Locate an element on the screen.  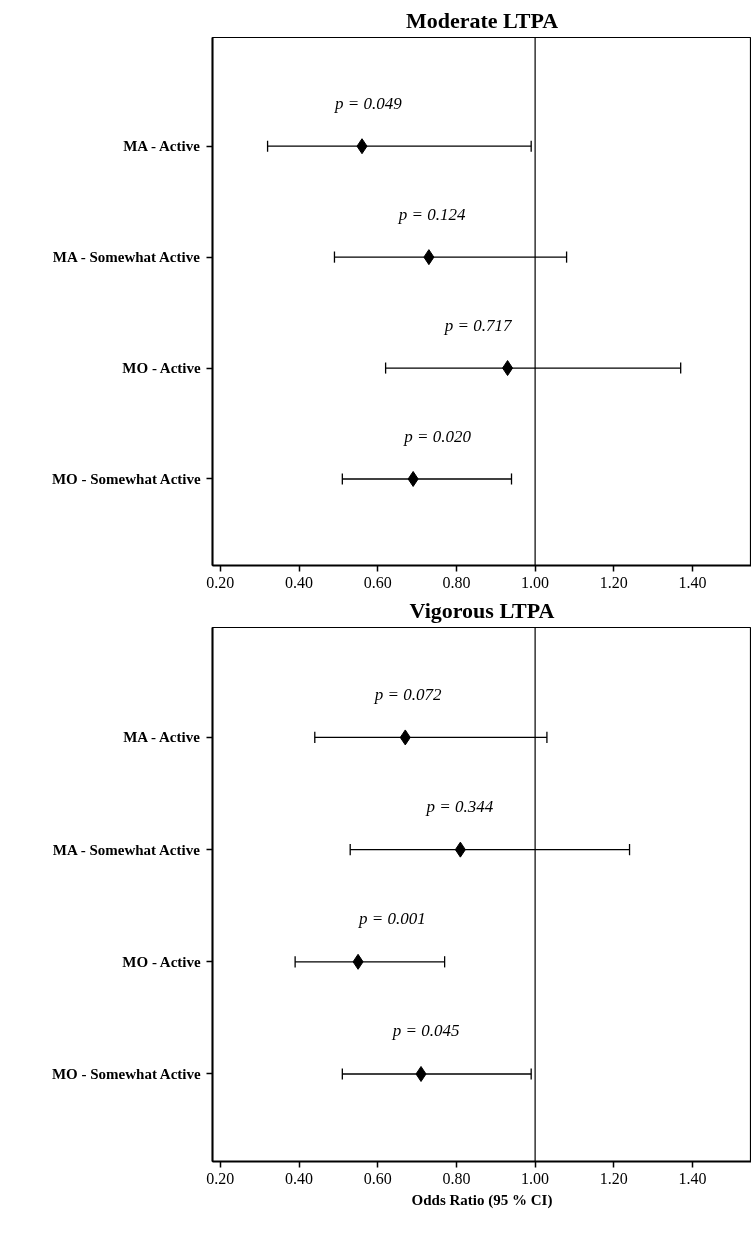
annotation: p = 0.124 is located at coordinates (431, 214).